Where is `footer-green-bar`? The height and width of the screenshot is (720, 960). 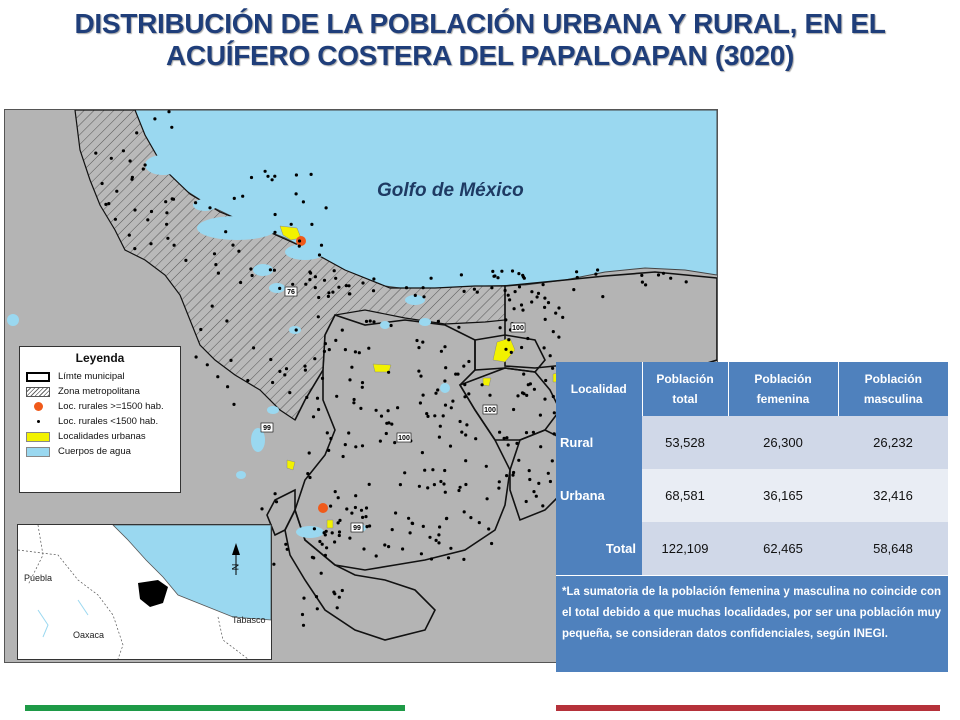 footer-green-bar is located at coordinates (215, 708).